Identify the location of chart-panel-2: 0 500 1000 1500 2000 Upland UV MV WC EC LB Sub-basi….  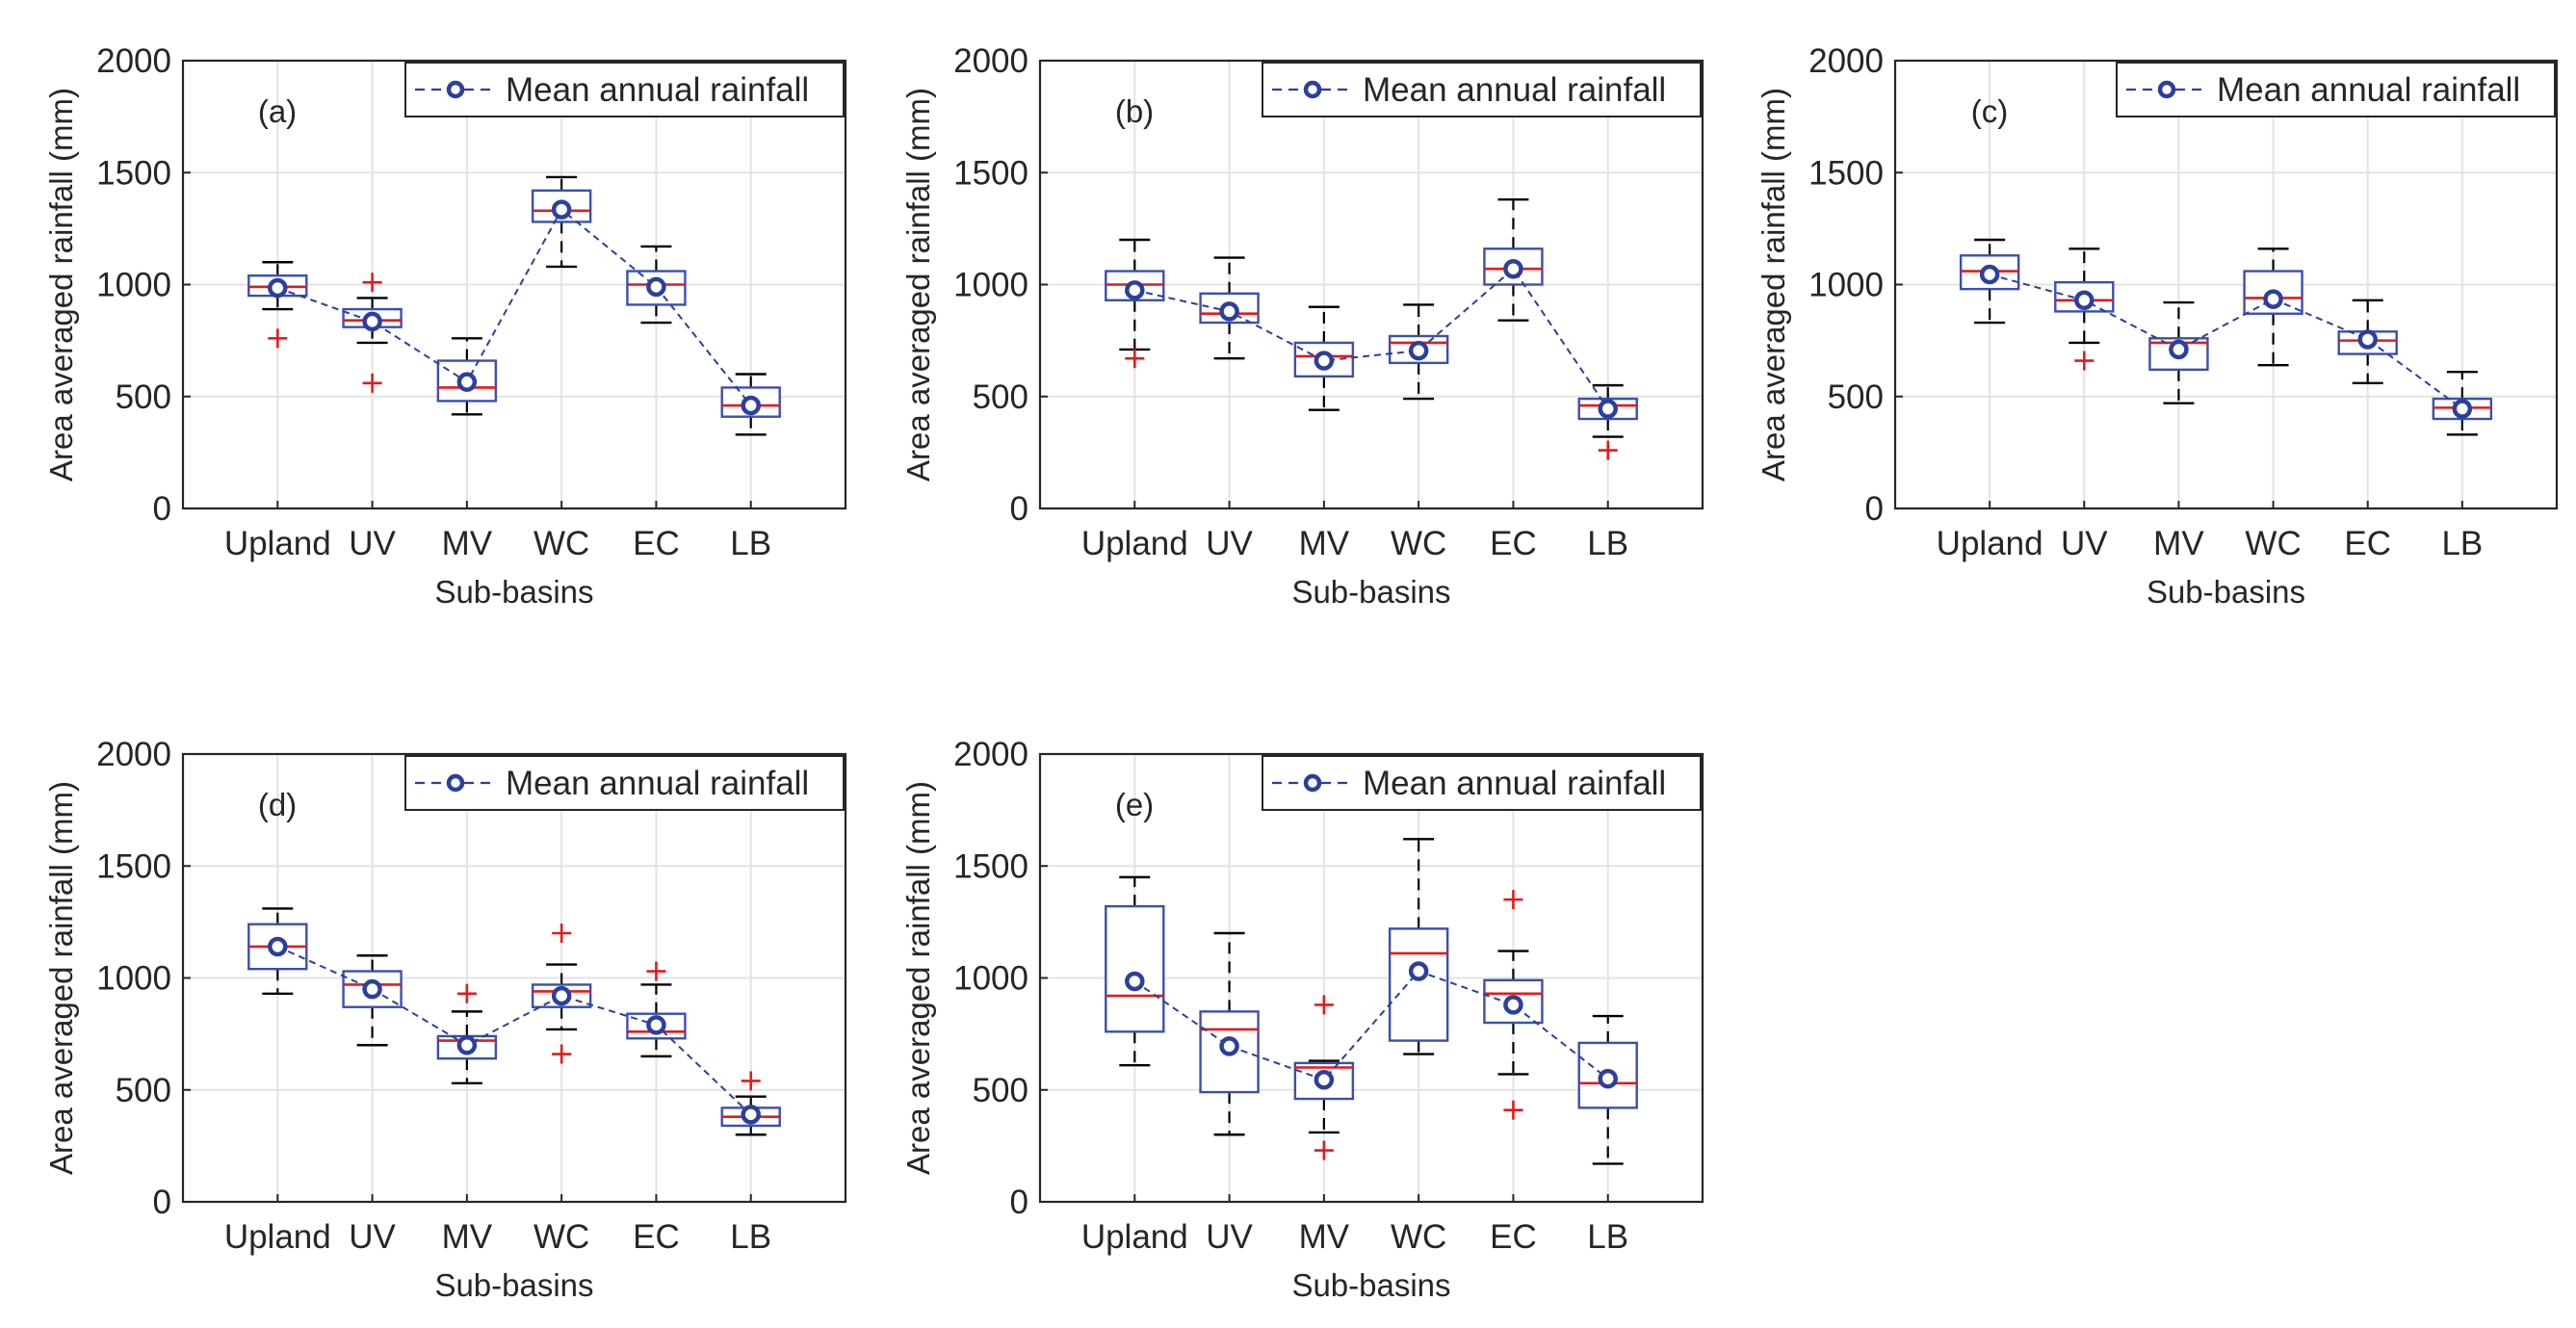
(1302, 326).